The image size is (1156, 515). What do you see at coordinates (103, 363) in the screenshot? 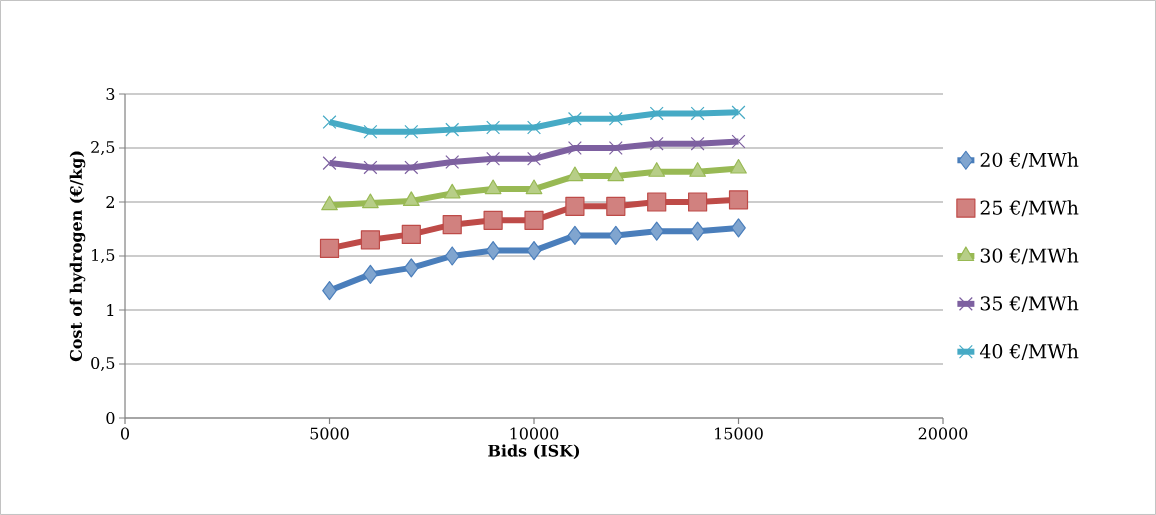
I see `y-tick-label: 0,5` at bounding box center [103, 363].